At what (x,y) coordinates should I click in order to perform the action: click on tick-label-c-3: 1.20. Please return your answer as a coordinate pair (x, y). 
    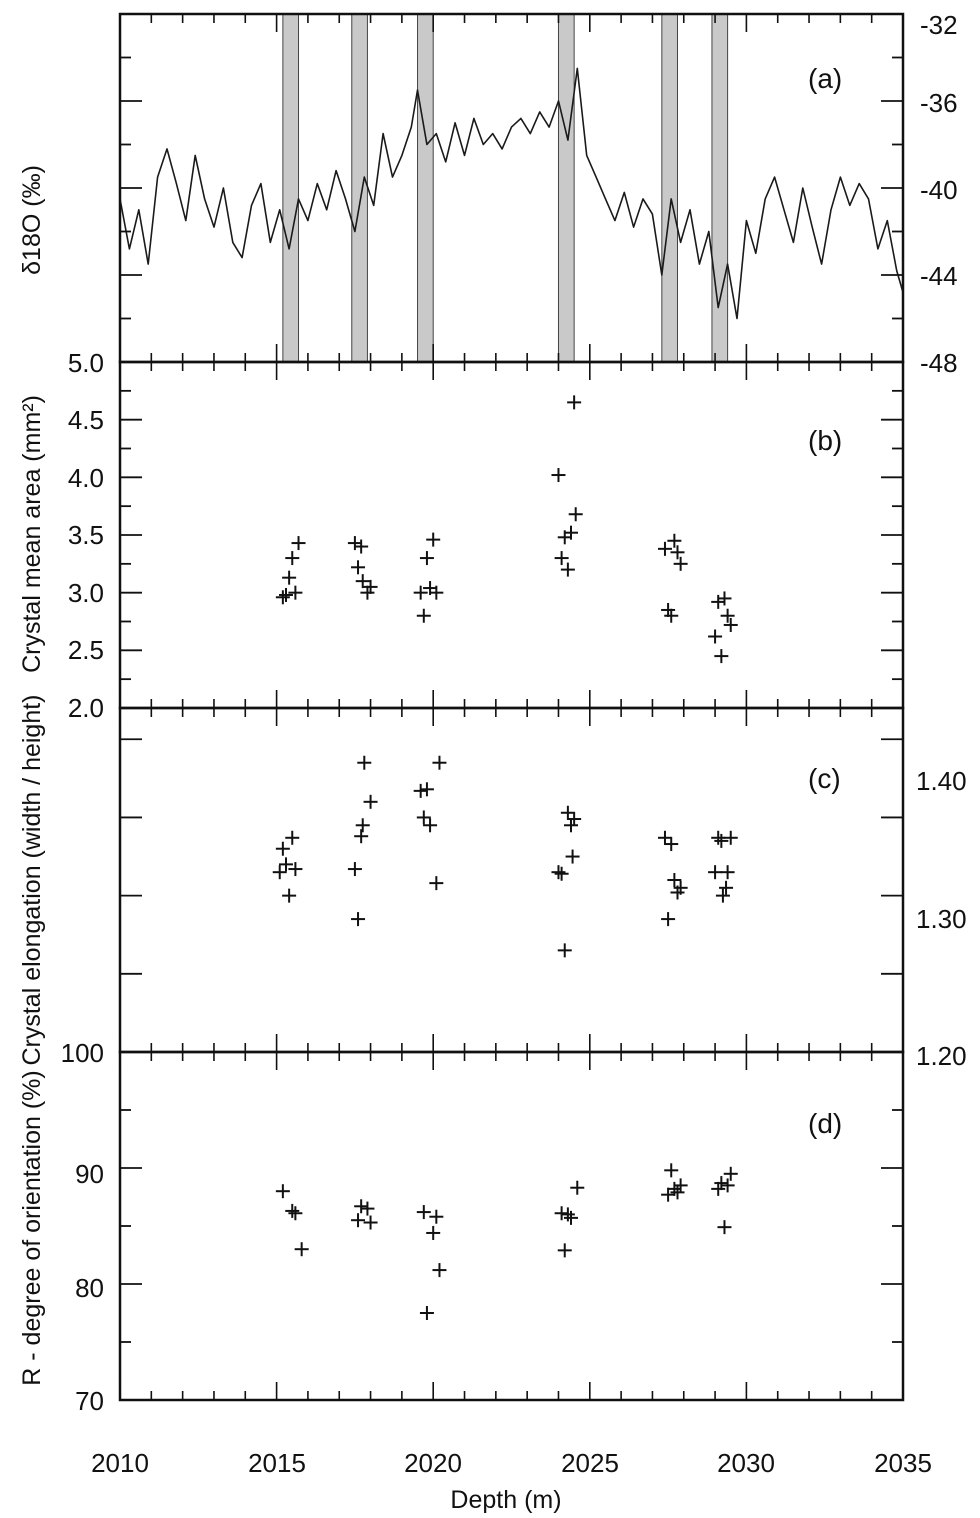
    Looking at the image, I should click on (941, 1056).